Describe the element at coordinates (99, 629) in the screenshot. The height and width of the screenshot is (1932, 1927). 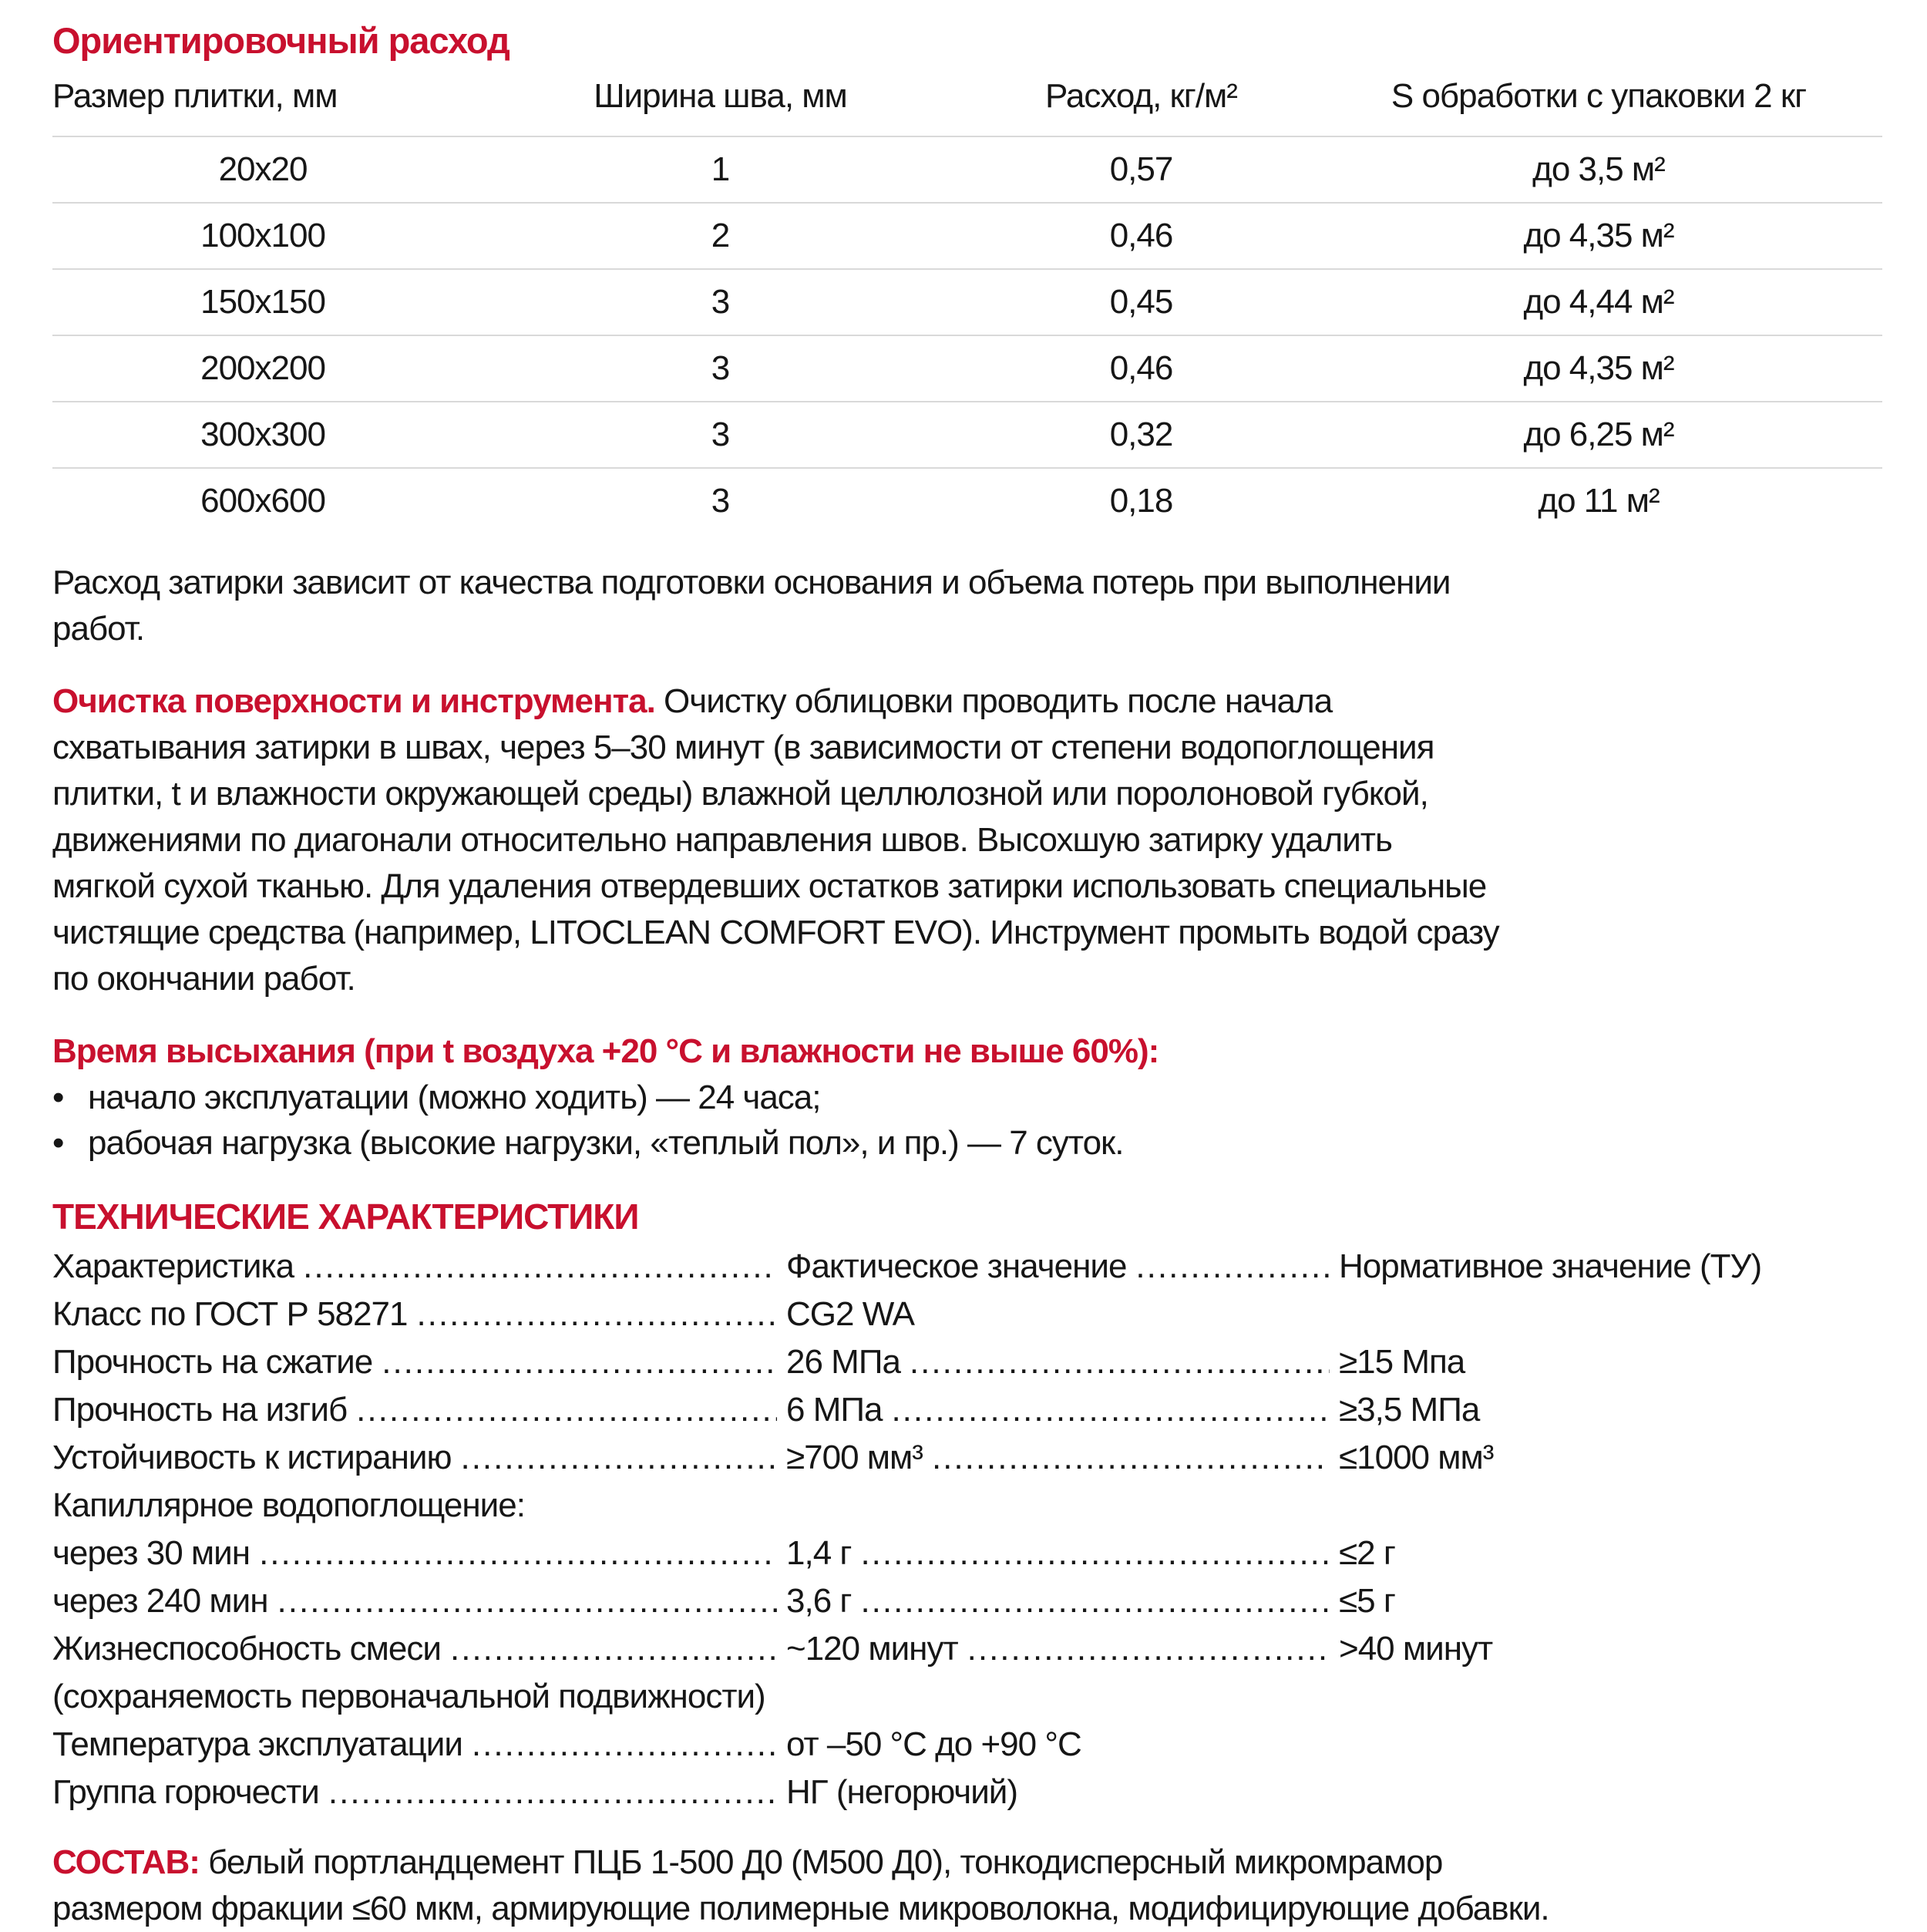
I see `note-line: работ.` at that location.